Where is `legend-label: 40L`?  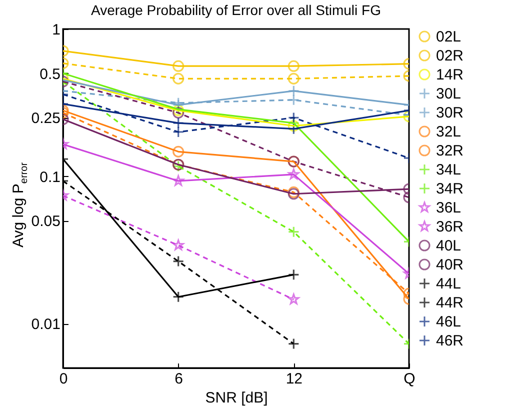 legend-label: 40L is located at coordinates (449, 246).